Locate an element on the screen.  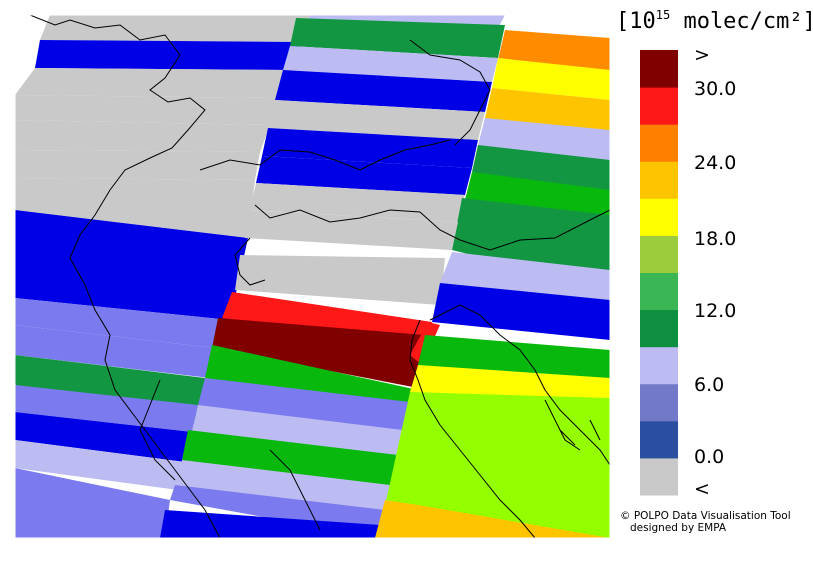
legend-tick-18: 18.0 is located at coordinates (715, 239).